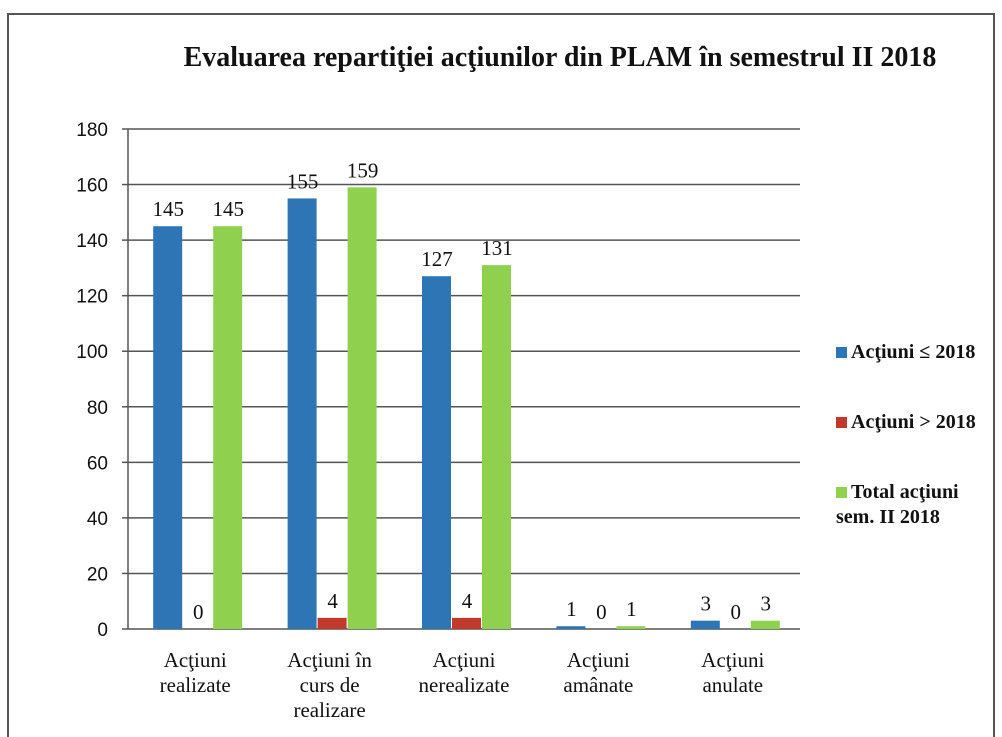 The image size is (1002, 737). Describe the element at coordinates (497, 248) in the screenshot. I see `data-label: 131` at that location.